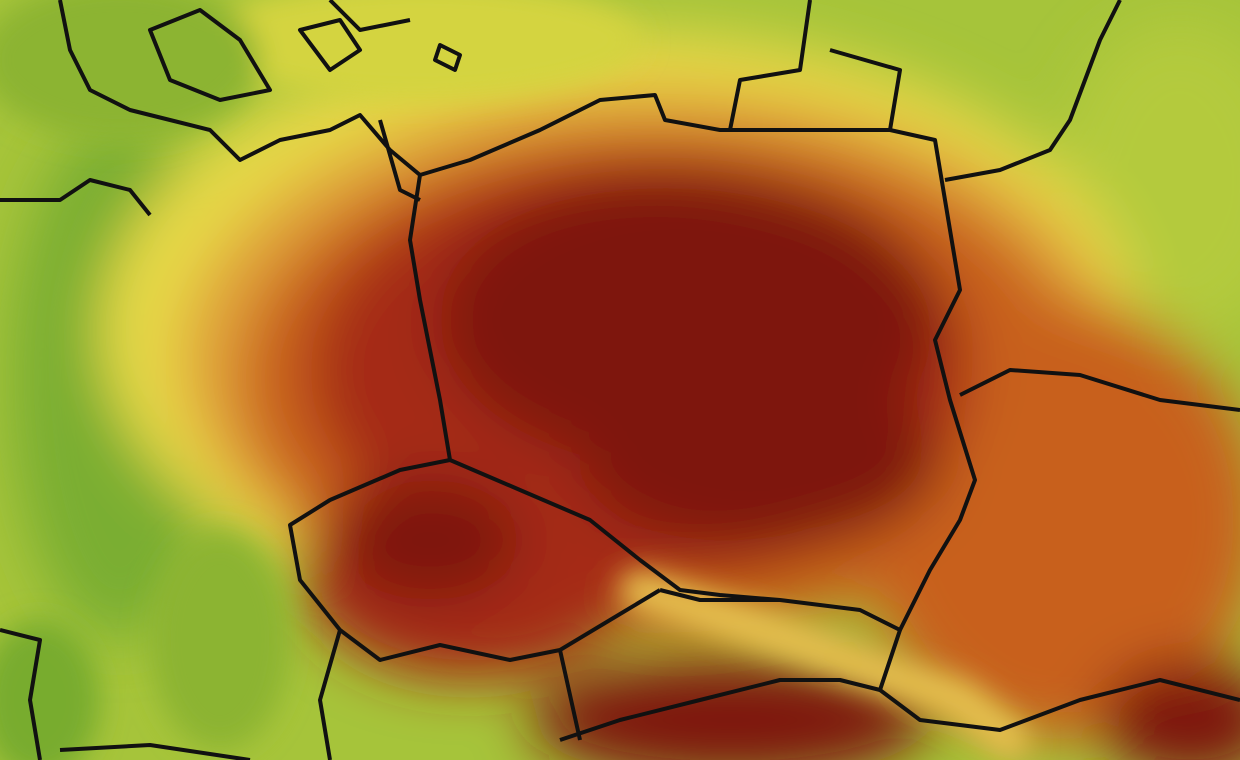 The width and height of the screenshot is (1240, 760). Describe the element at coordinates (475, 560) in the screenshot. I see `czech-border` at that location.